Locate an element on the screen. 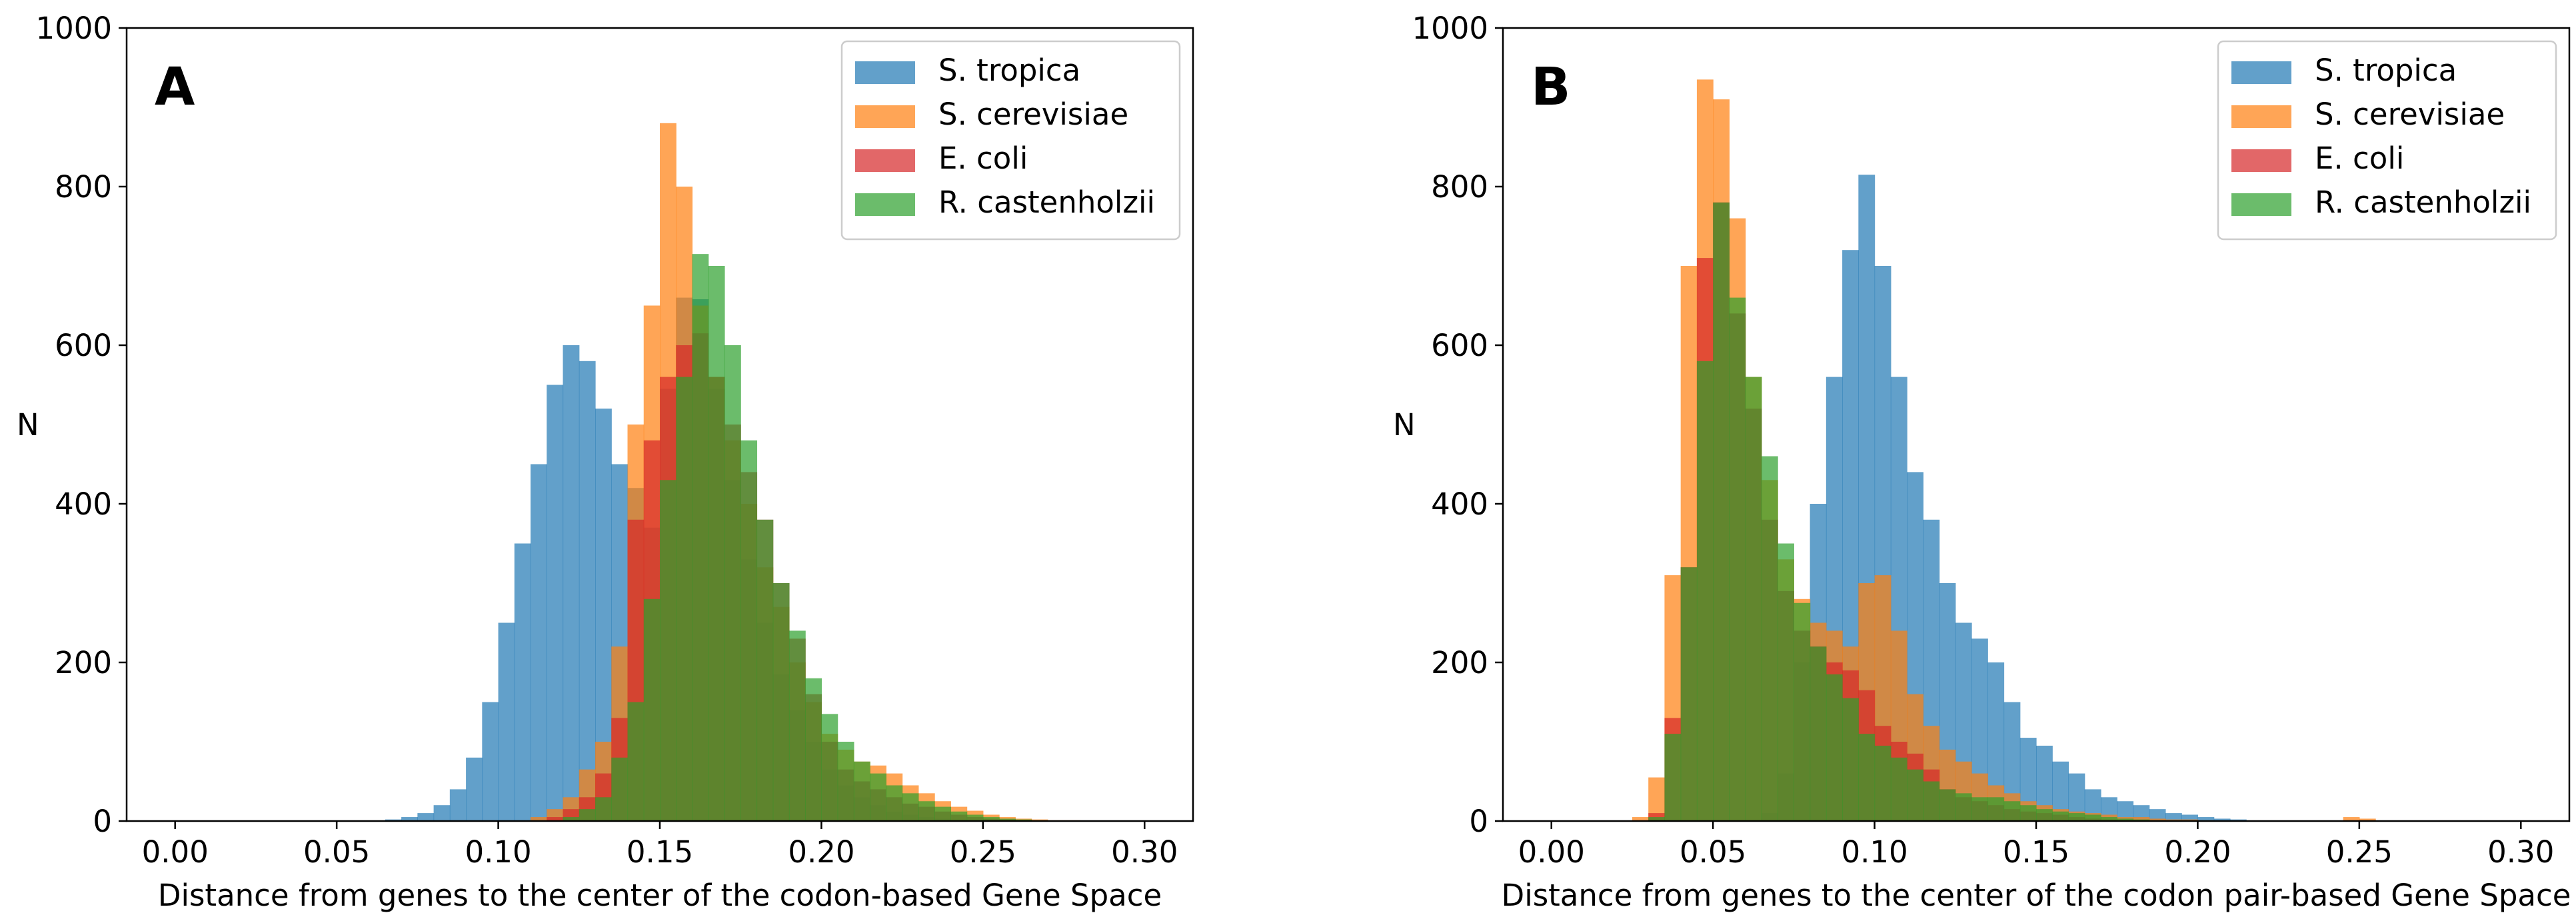  legend-label: E. coli is located at coordinates (2359, 158).